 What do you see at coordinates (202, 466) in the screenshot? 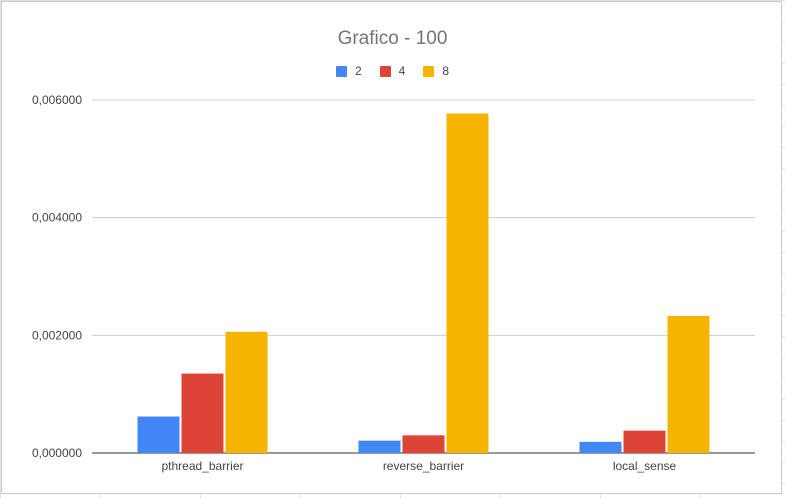
I see `x-tick-label: pthread_barrier` at bounding box center [202, 466].